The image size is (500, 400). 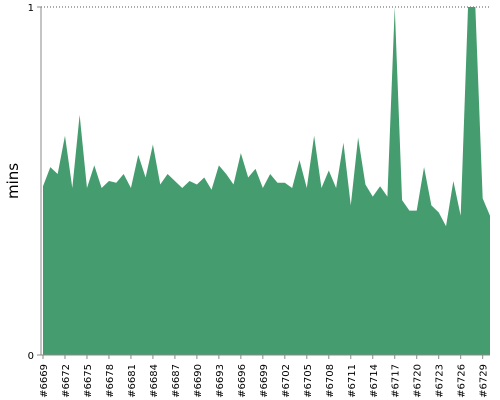 I want to click on x-tick-label: #6723, so click(x=440, y=381).